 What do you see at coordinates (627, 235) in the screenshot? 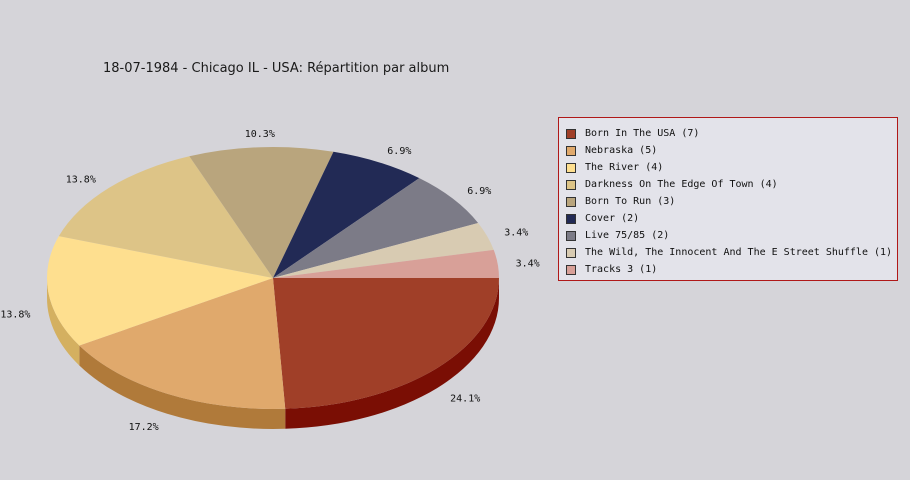
I see `legend-label-6: Live 75/85 (2)` at bounding box center [627, 235].